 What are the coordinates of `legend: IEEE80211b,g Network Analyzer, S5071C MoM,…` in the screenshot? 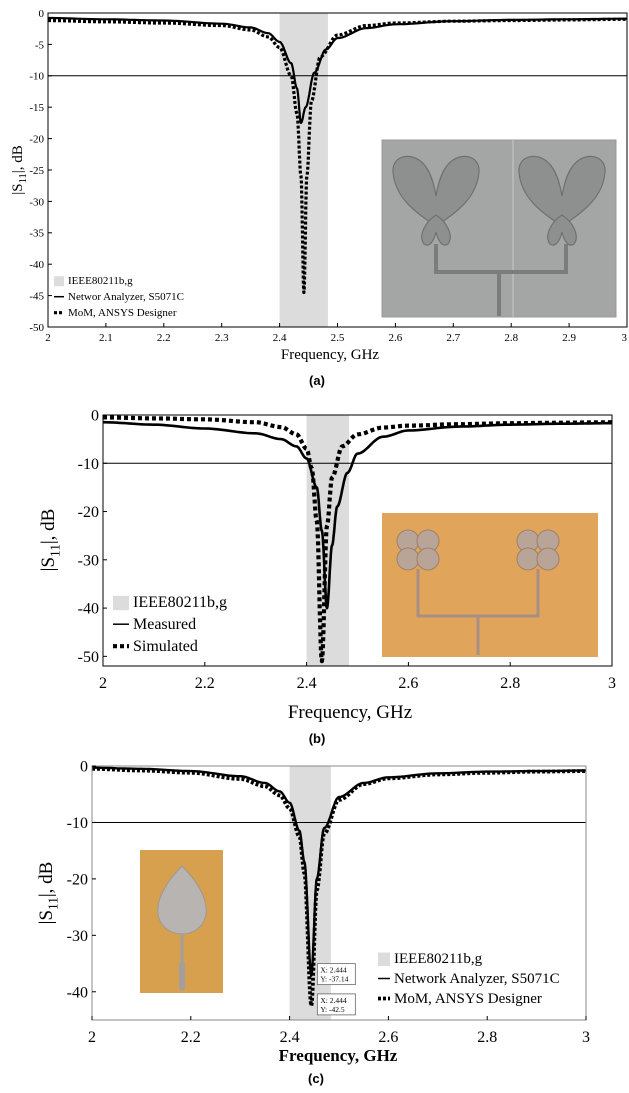 It's located at (469, 979).